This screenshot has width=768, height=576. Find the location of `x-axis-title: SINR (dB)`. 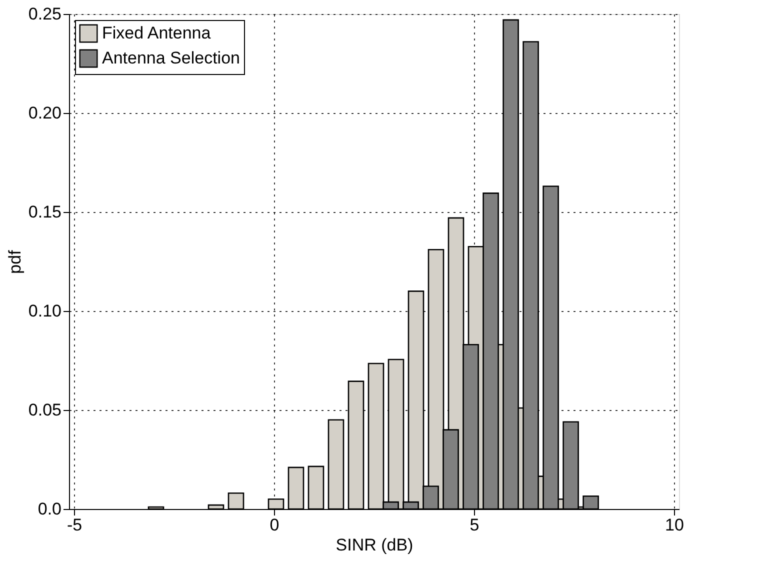

x-axis-title: SINR (dB) is located at coordinates (375, 545).